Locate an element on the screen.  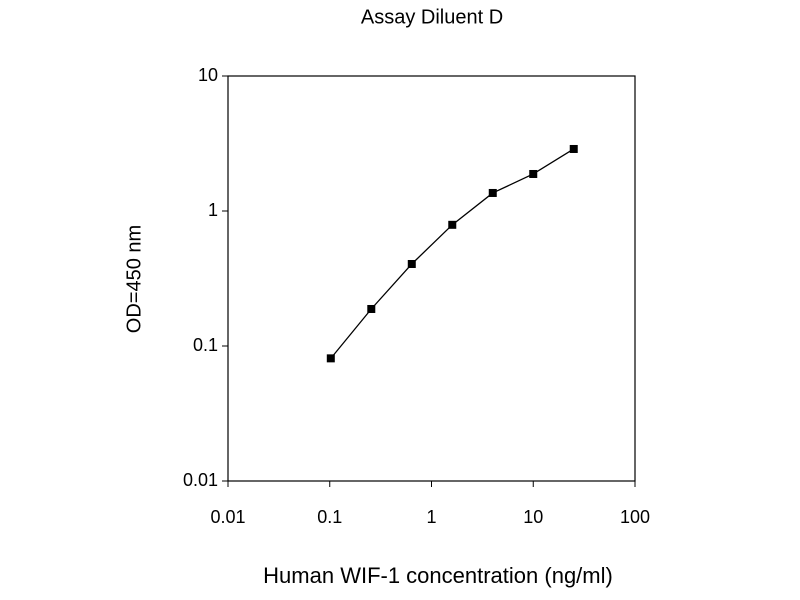
y-tick-label: 0.1 is located at coordinates (205, 345).